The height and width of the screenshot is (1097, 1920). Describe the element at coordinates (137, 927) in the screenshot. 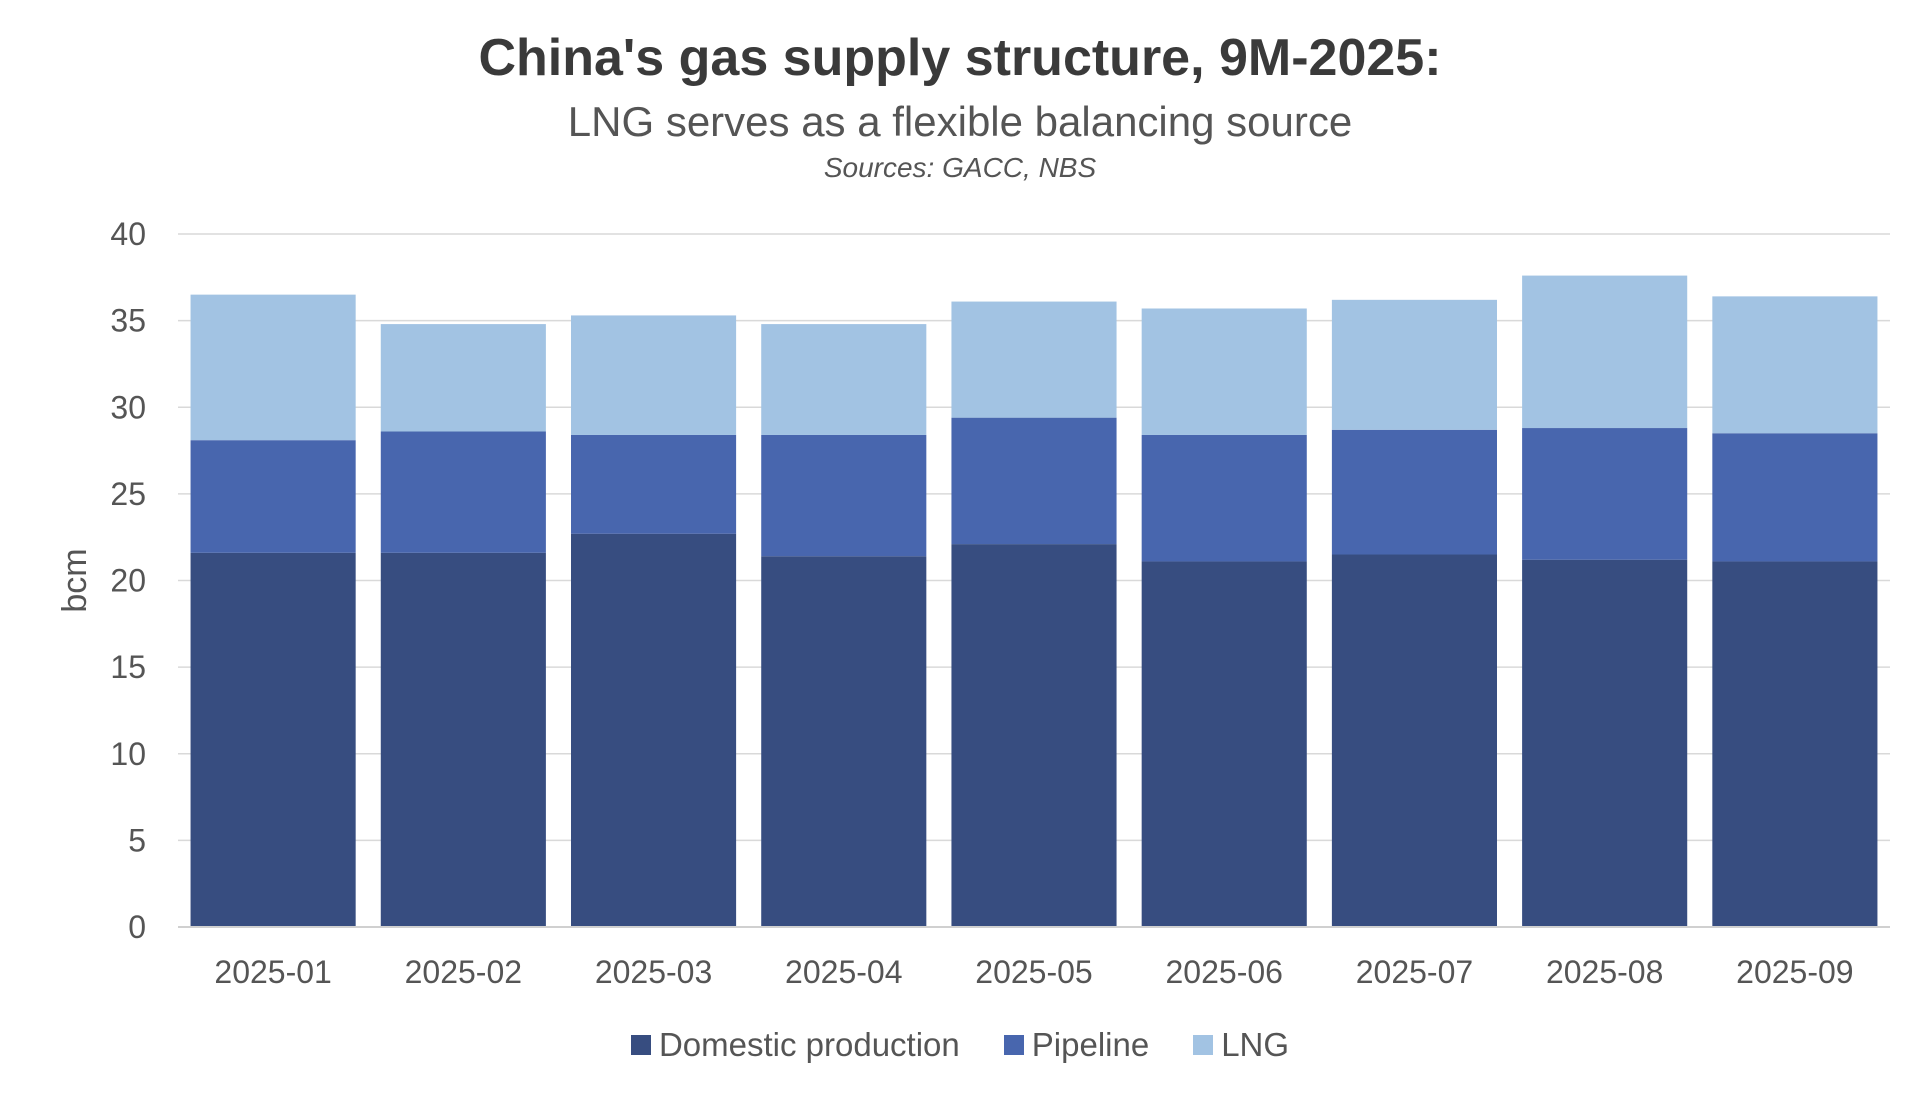

I see `y-tick-label-0: 0` at that location.